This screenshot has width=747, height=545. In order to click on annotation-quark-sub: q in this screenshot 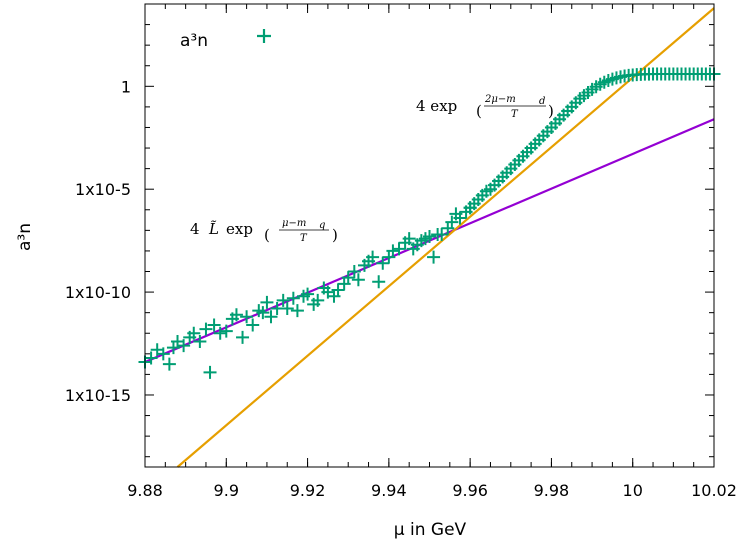, I will do `click(322, 225)`.